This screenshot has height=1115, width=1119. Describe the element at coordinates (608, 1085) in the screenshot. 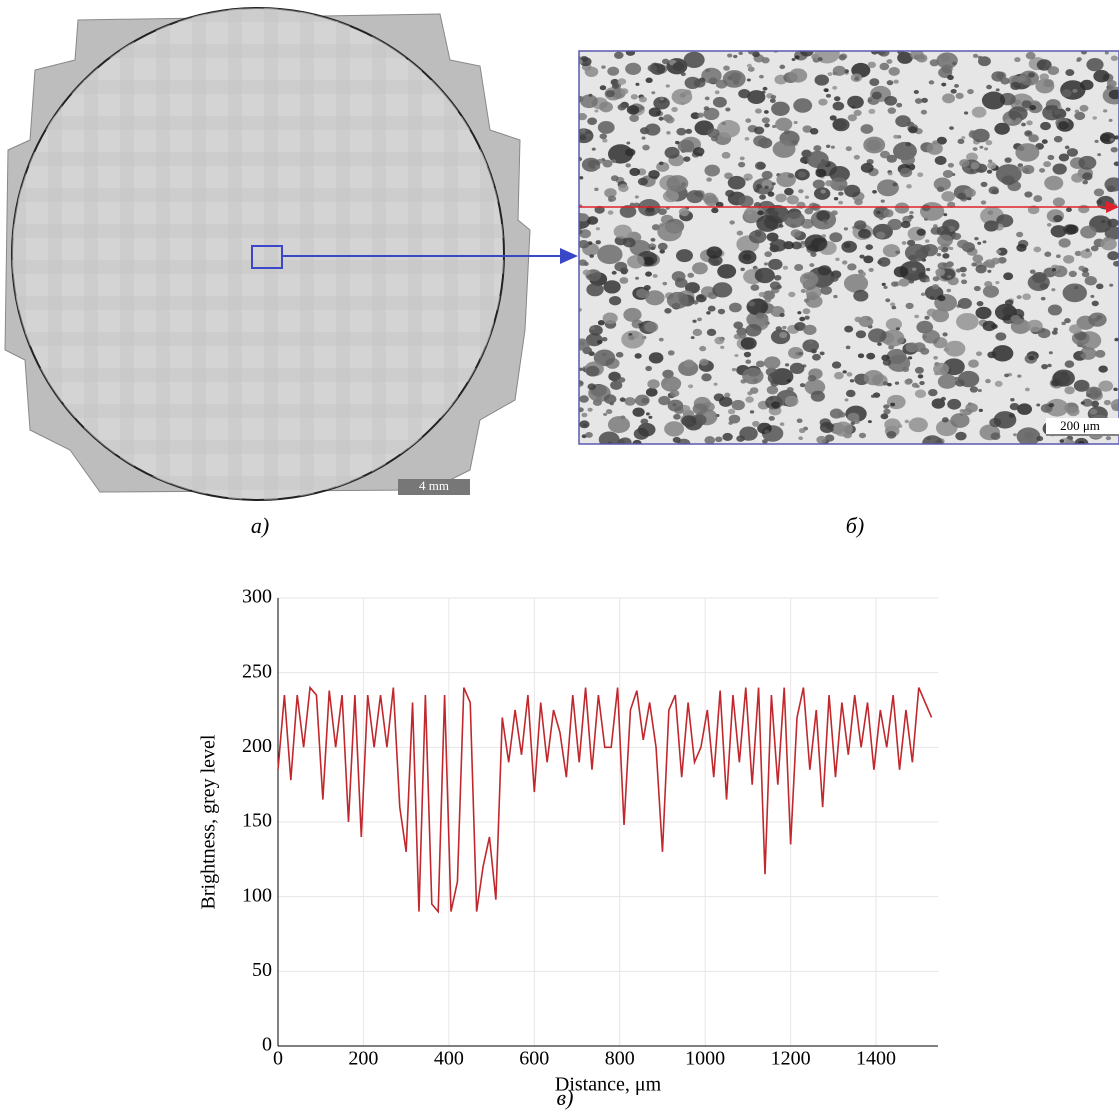

I see `x-axis-label: Distance, μm` at that location.